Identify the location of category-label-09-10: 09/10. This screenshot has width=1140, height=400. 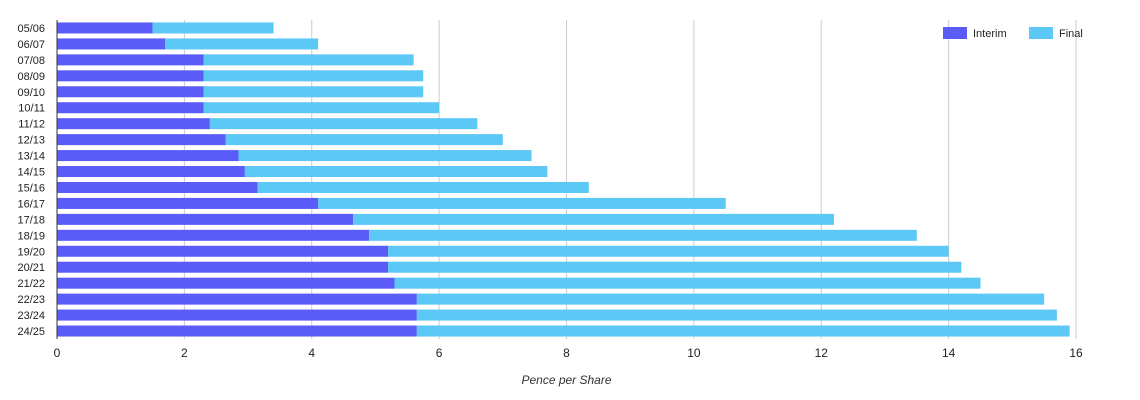
(31, 93).